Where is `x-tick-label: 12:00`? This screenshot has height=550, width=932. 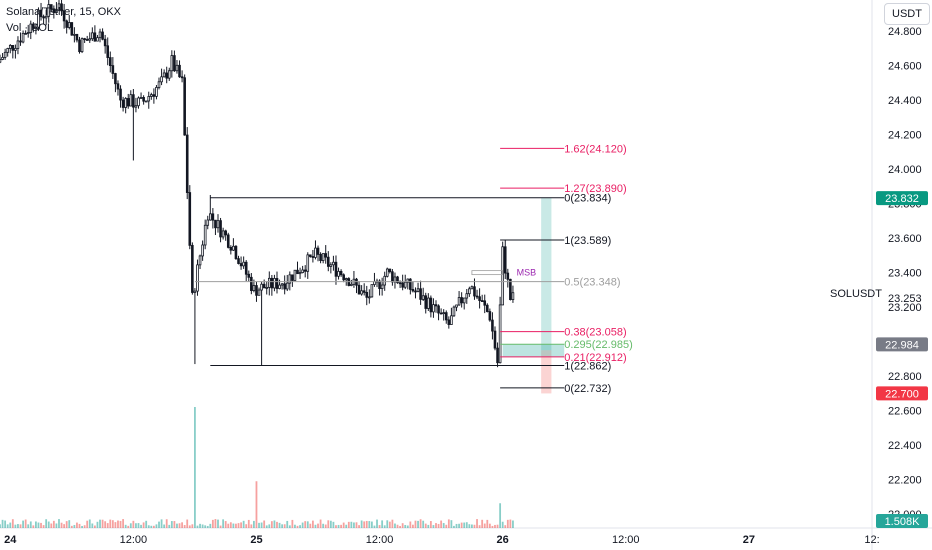 x-tick-label: 12:00 is located at coordinates (626, 540).